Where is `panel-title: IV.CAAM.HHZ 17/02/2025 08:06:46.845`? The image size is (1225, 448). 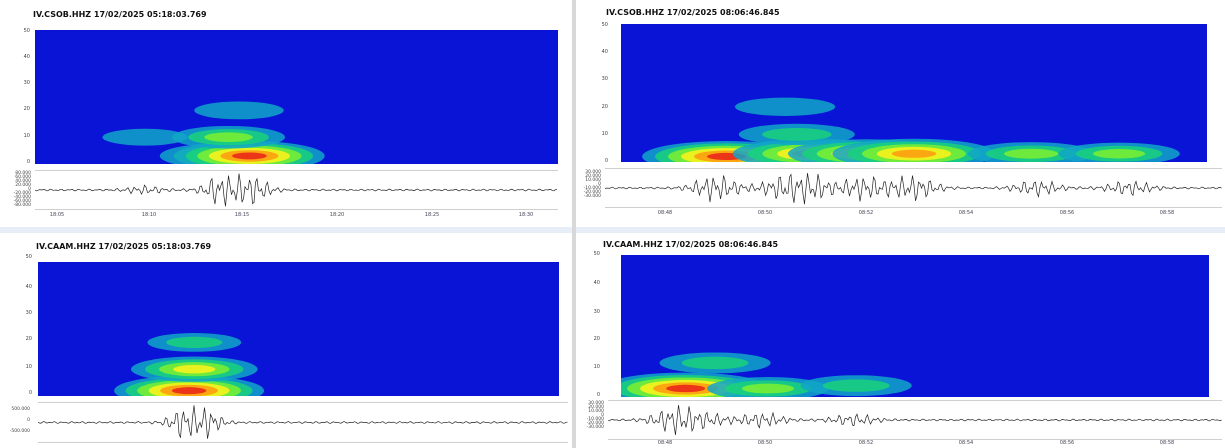 panel-title: IV.CAAM.HHZ 17/02/2025 08:06:46.845 is located at coordinates (690, 244).